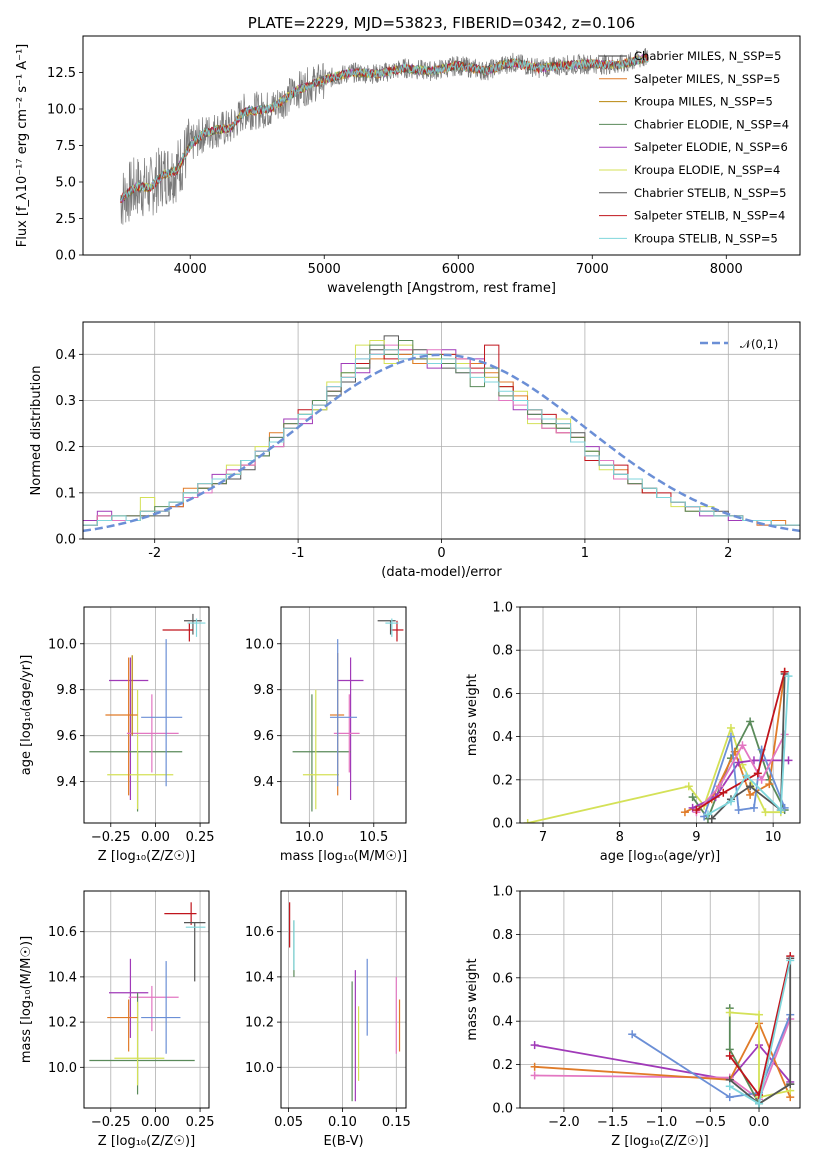 This screenshot has width=819, height=1170. I want to click on x-tick-label: 10.5, so click(373, 837).